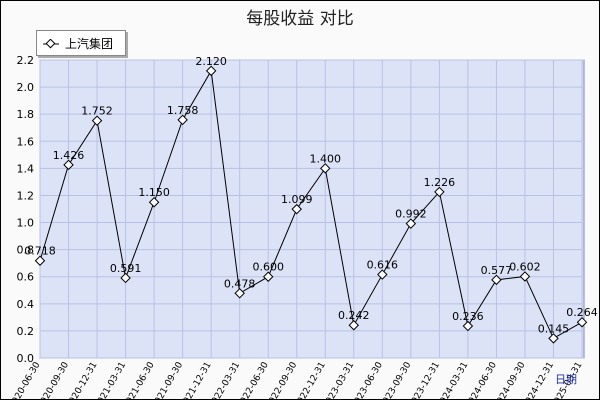 This screenshot has height=400, width=600. What do you see at coordinates (25, 380) in the screenshot?
I see `x-tick-label: 2020-06-30` at bounding box center [25, 380].